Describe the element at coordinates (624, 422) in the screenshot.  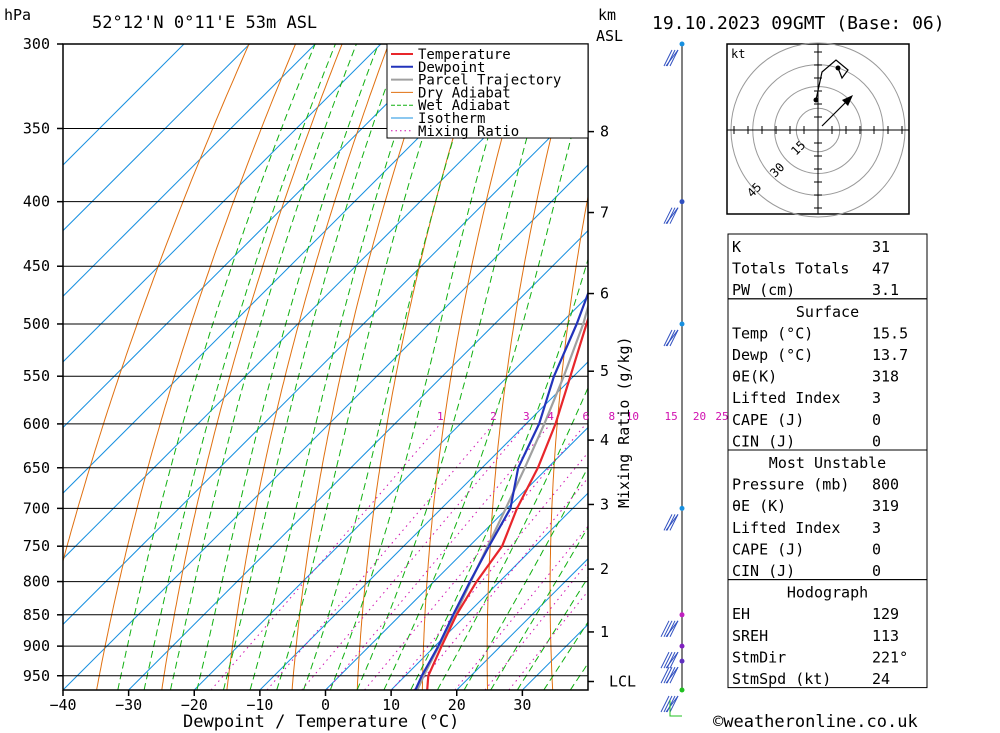
I see `mixing-ratio-axis-title: Mixing Ratio (g/kg)` at that location.